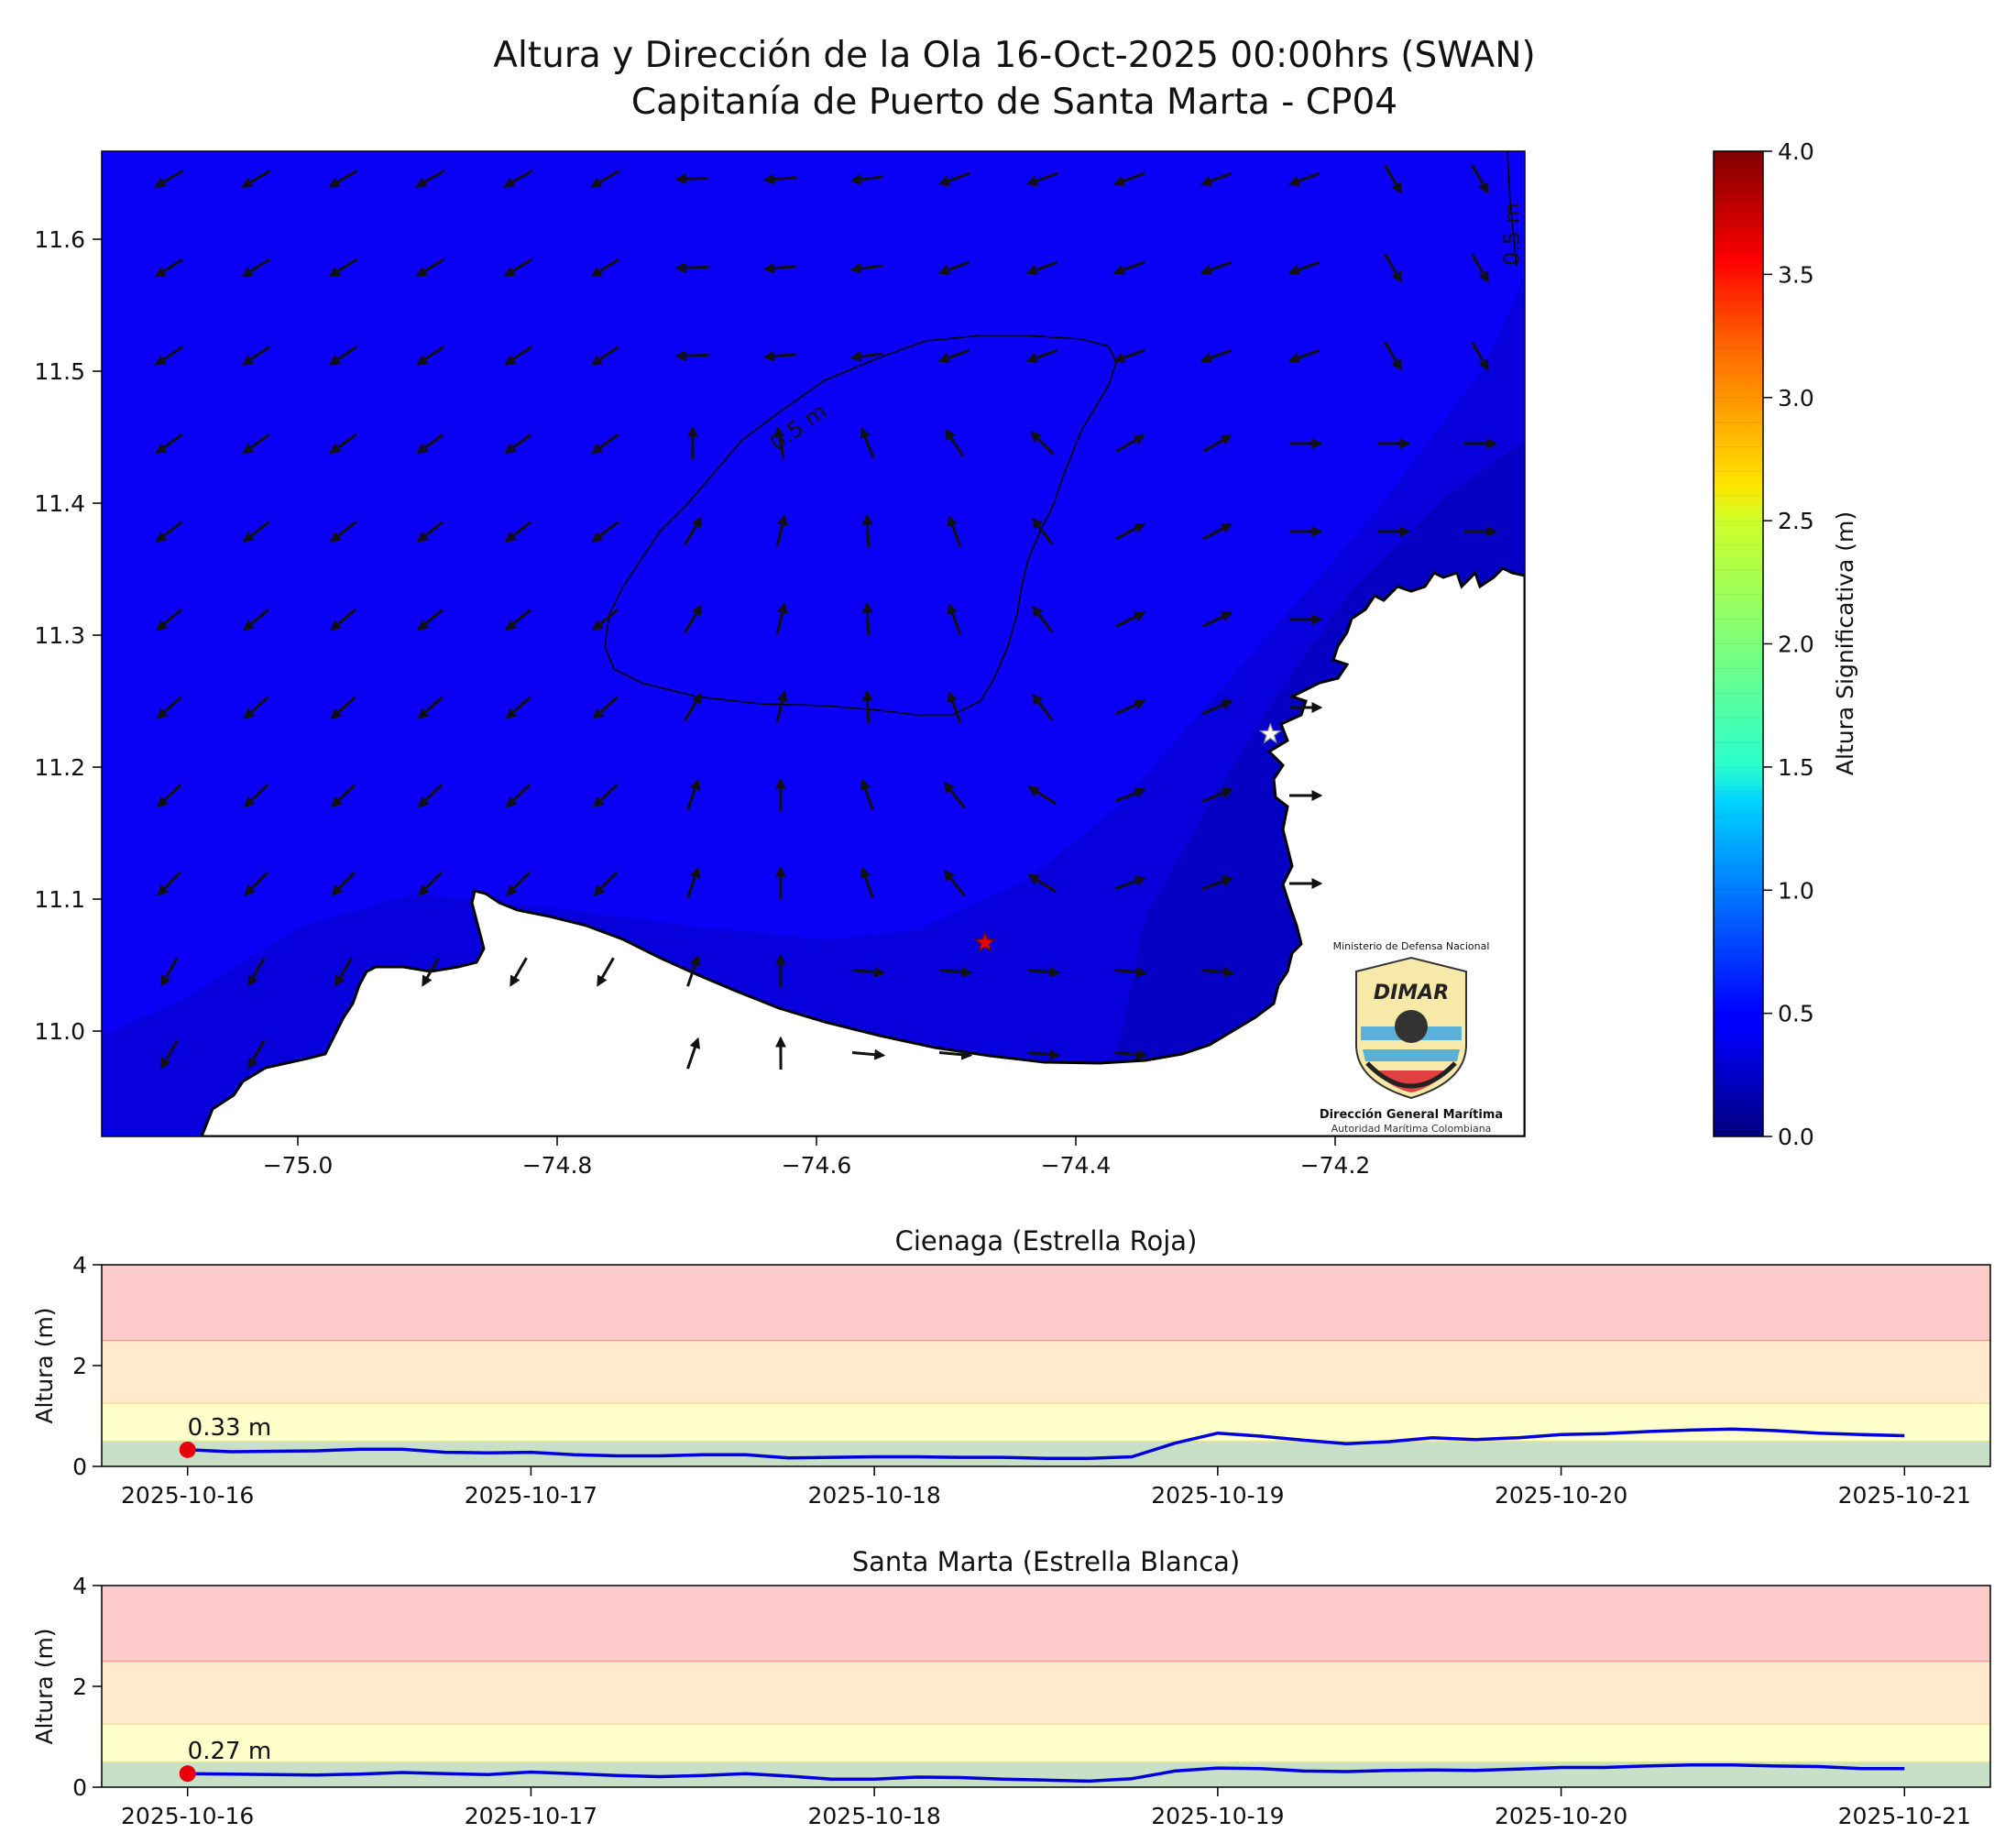 This screenshot has width=2016, height=1833. Describe the element at coordinates (1796, 1137) in the screenshot. I see `colorbar-tick-label: 0.0` at that location.